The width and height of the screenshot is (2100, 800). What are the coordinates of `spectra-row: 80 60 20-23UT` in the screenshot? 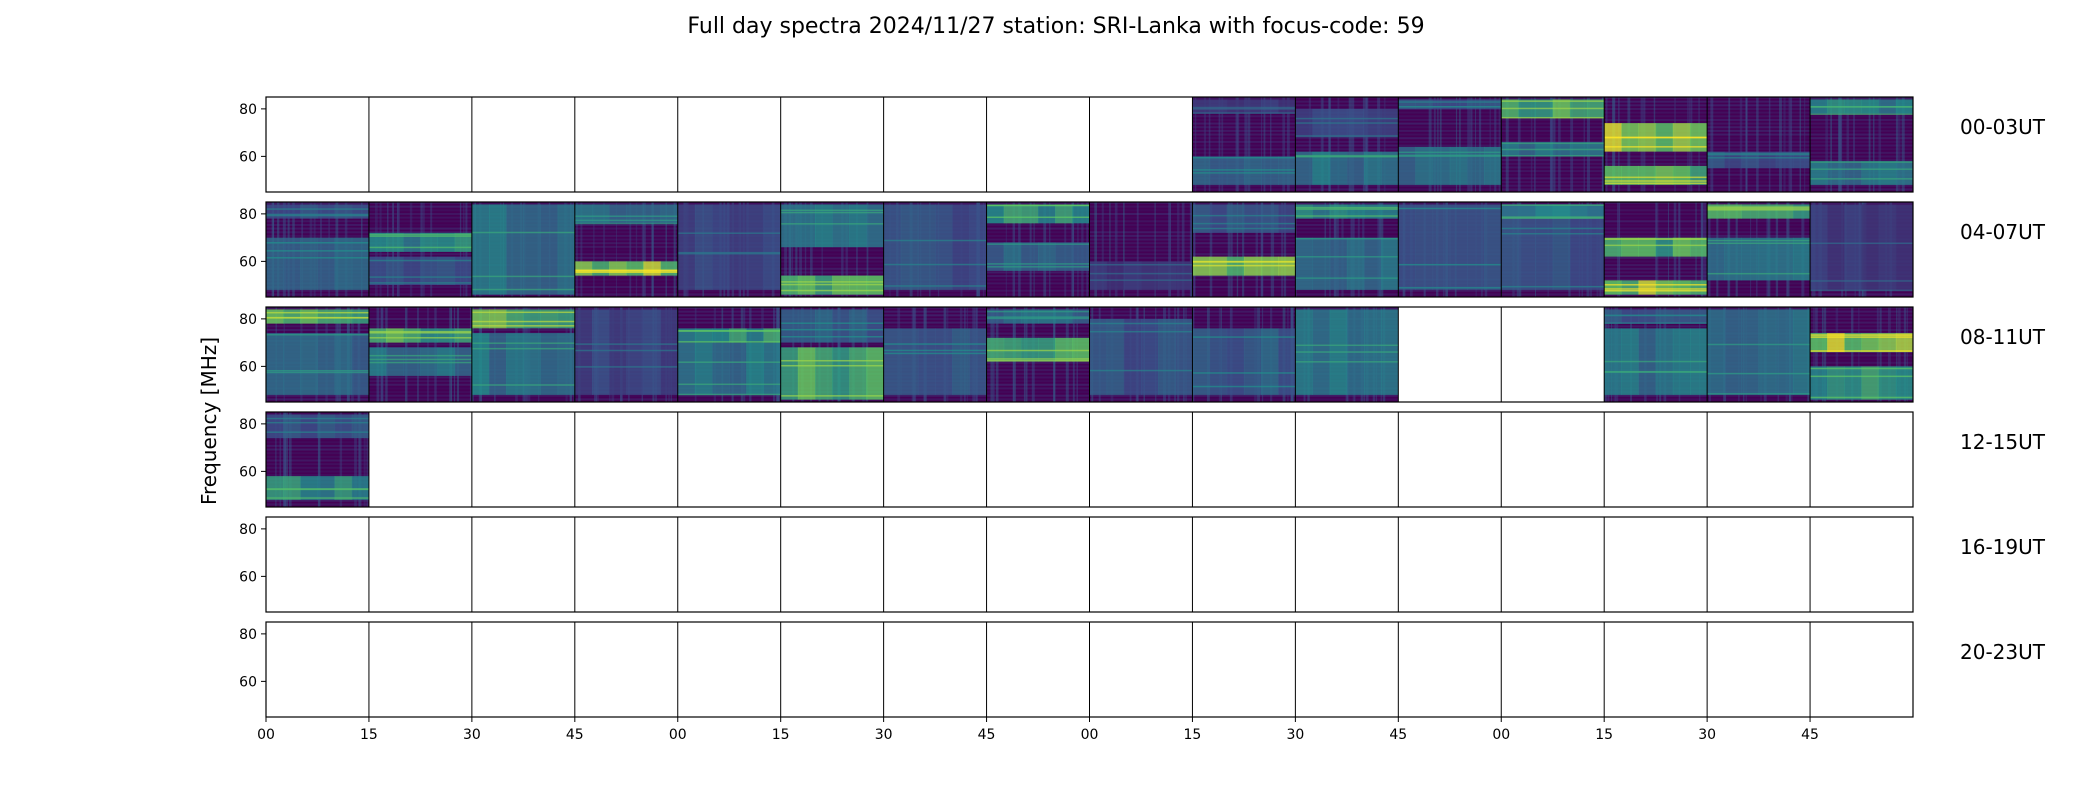 It's located at (1142, 669).